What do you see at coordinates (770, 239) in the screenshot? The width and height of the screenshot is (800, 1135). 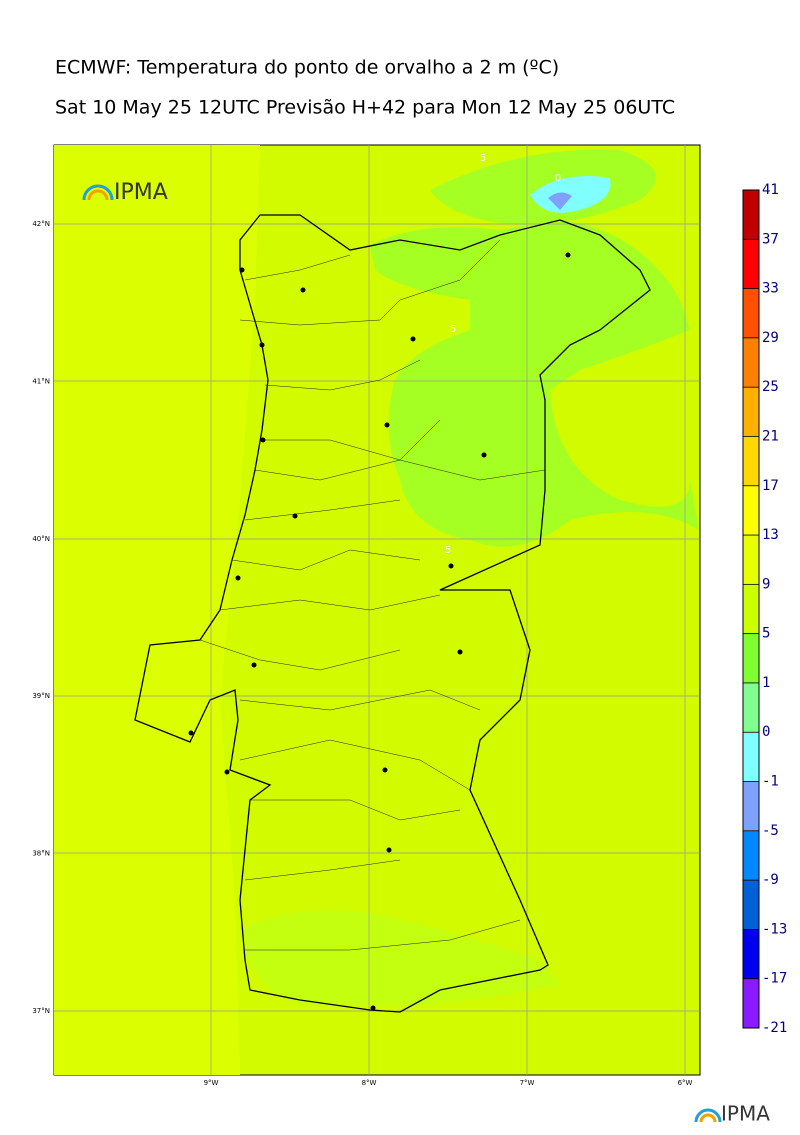 I see `colorbar-label: 37` at bounding box center [770, 239].